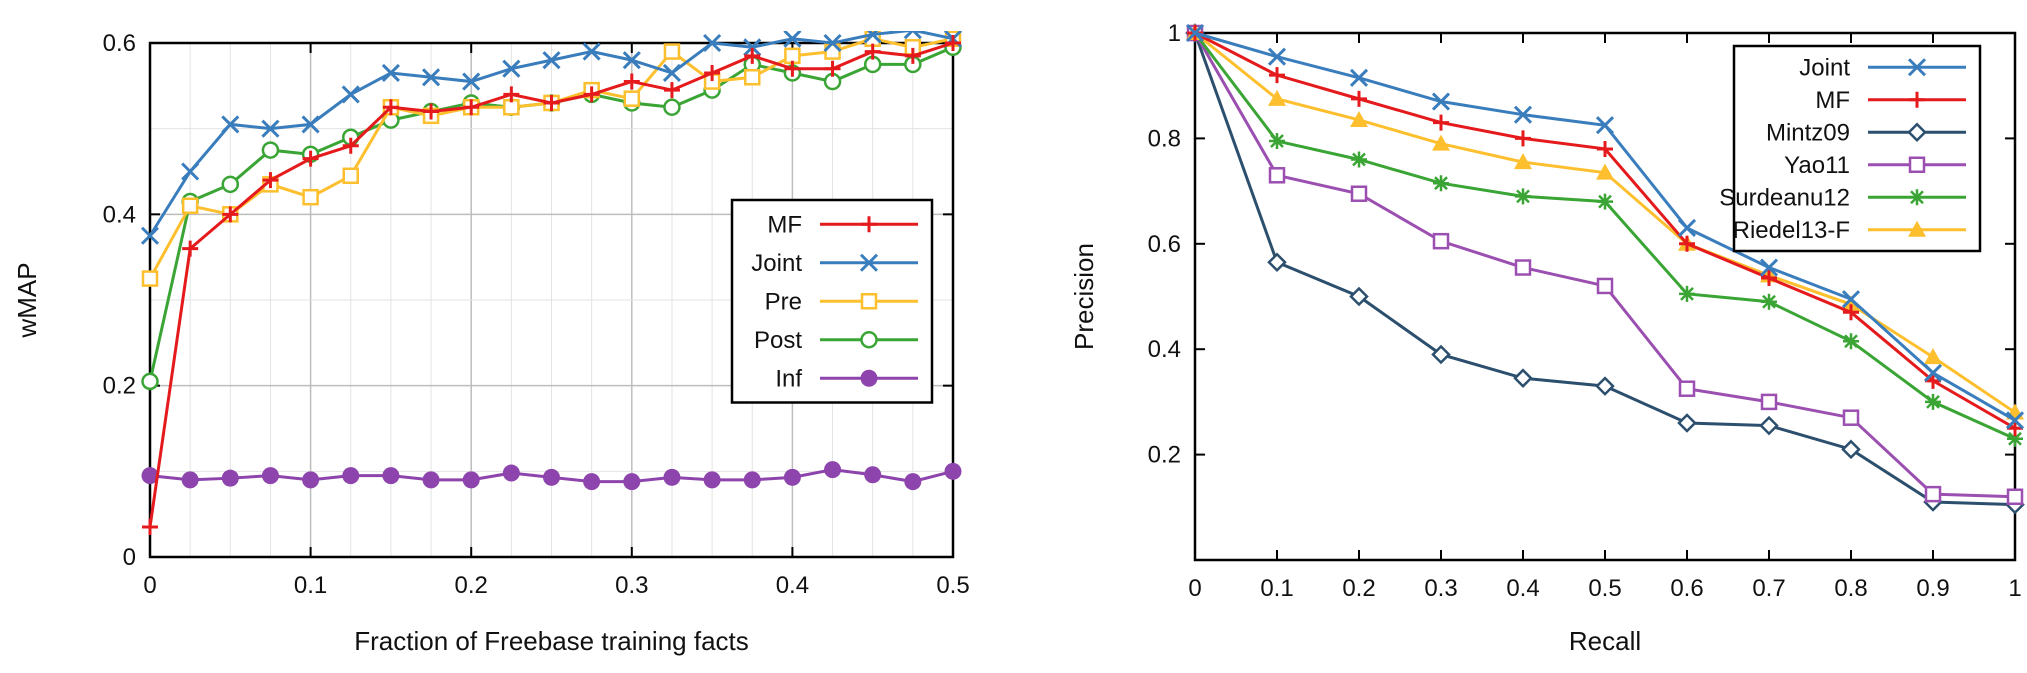 The height and width of the screenshot is (673, 2027). Describe the element at coordinates (1791, 230) in the screenshot. I see `legend-label-riedel13-f: Riedel13-F` at that location.